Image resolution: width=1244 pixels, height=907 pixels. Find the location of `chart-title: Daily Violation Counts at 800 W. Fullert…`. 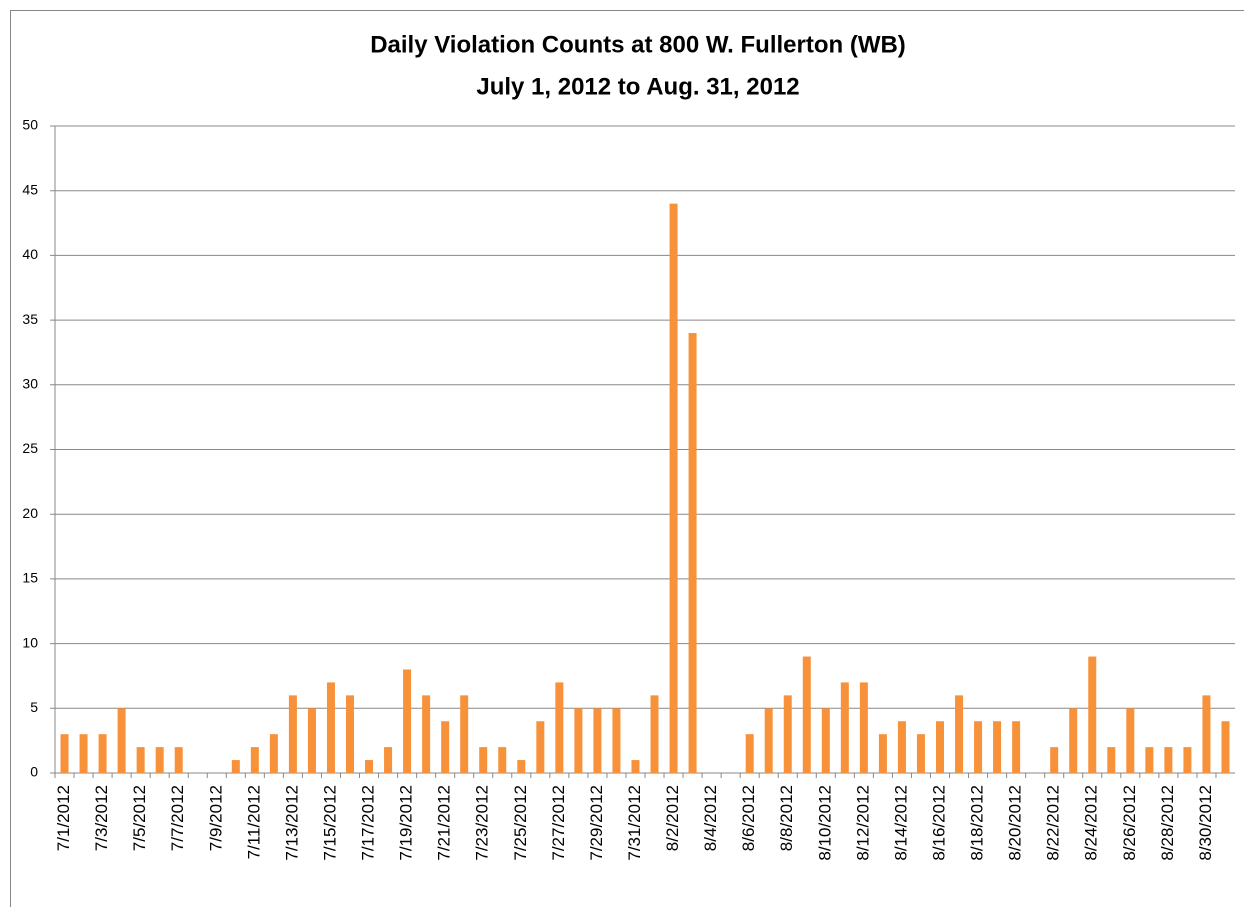

chart-title: Daily Violation Counts at 800 W. Fullert… is located at coordinates (638, 44).